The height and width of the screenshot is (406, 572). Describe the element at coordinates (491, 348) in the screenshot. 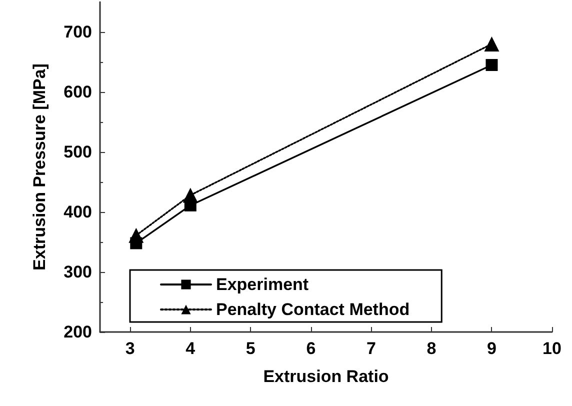

I see `x-tick-label: 9` at that location.